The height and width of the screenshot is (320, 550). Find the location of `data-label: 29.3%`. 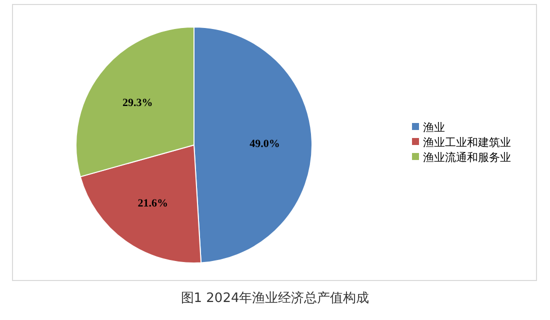

data-label: 29.3% is located at coordinates (137, 103).